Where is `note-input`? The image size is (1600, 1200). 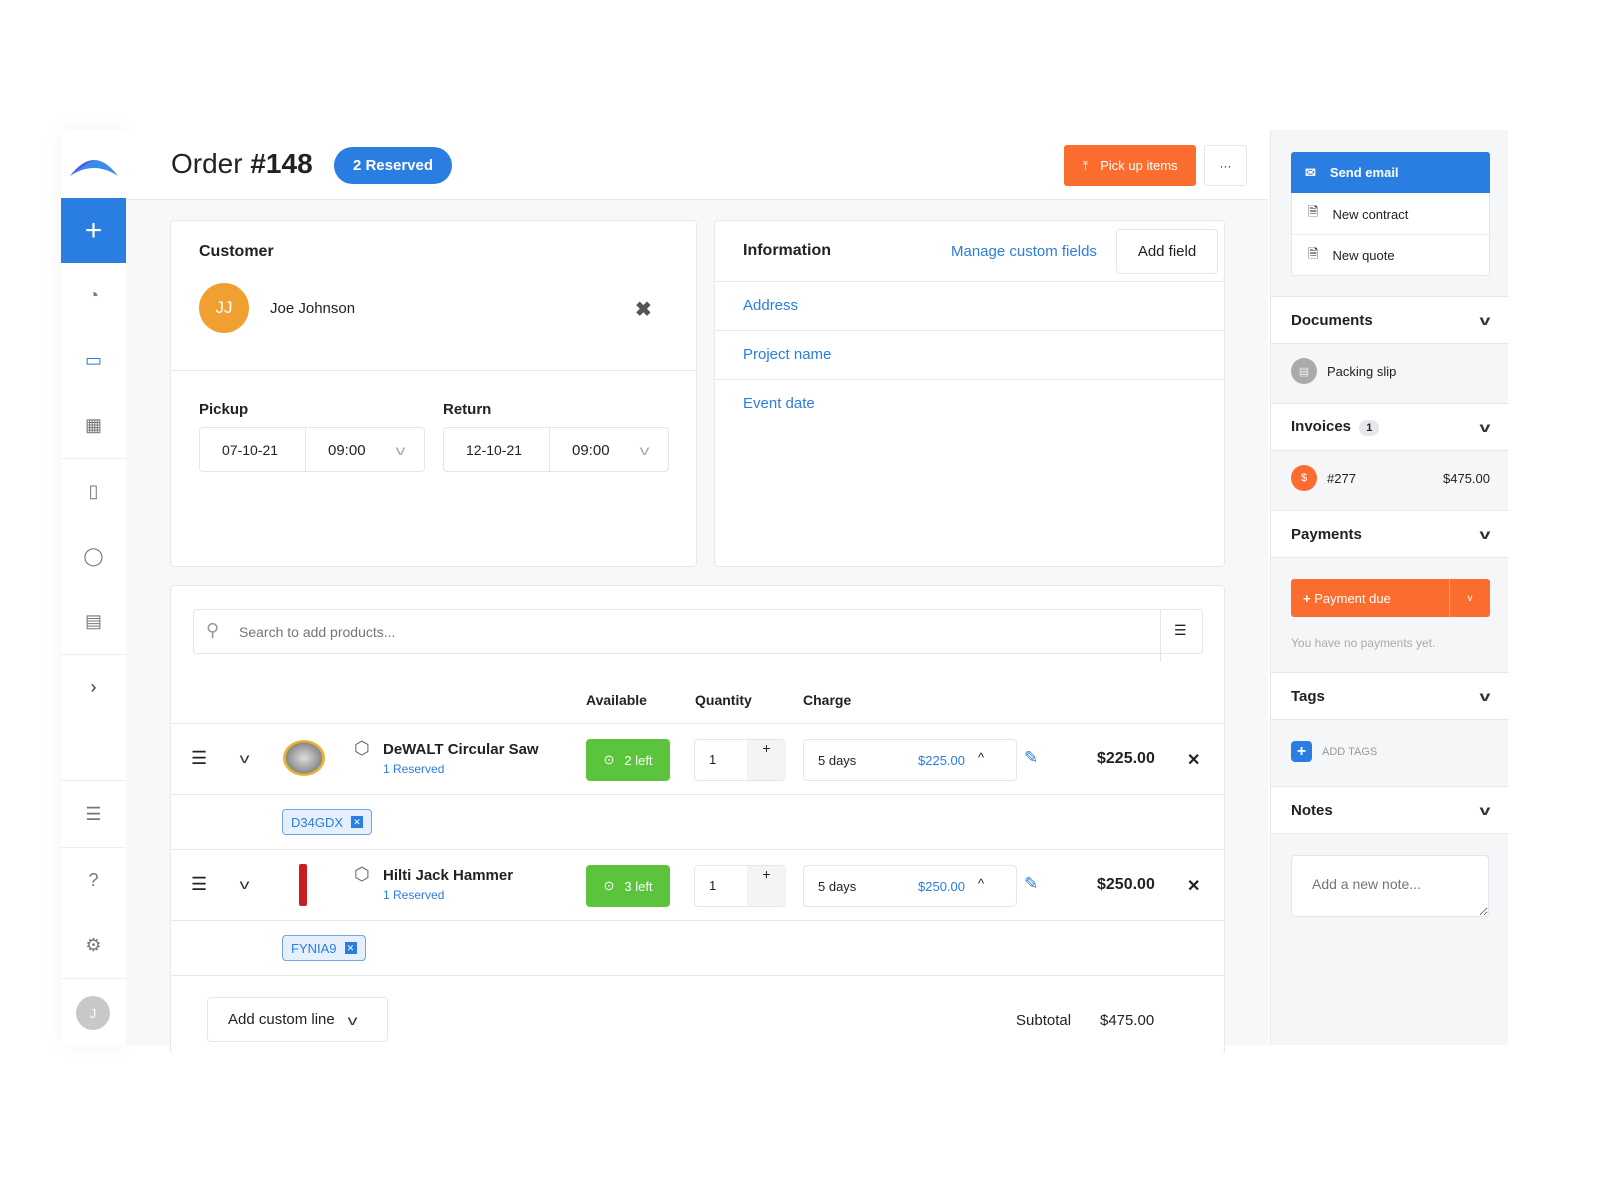
note-input is located at coordinates (1390, 886).